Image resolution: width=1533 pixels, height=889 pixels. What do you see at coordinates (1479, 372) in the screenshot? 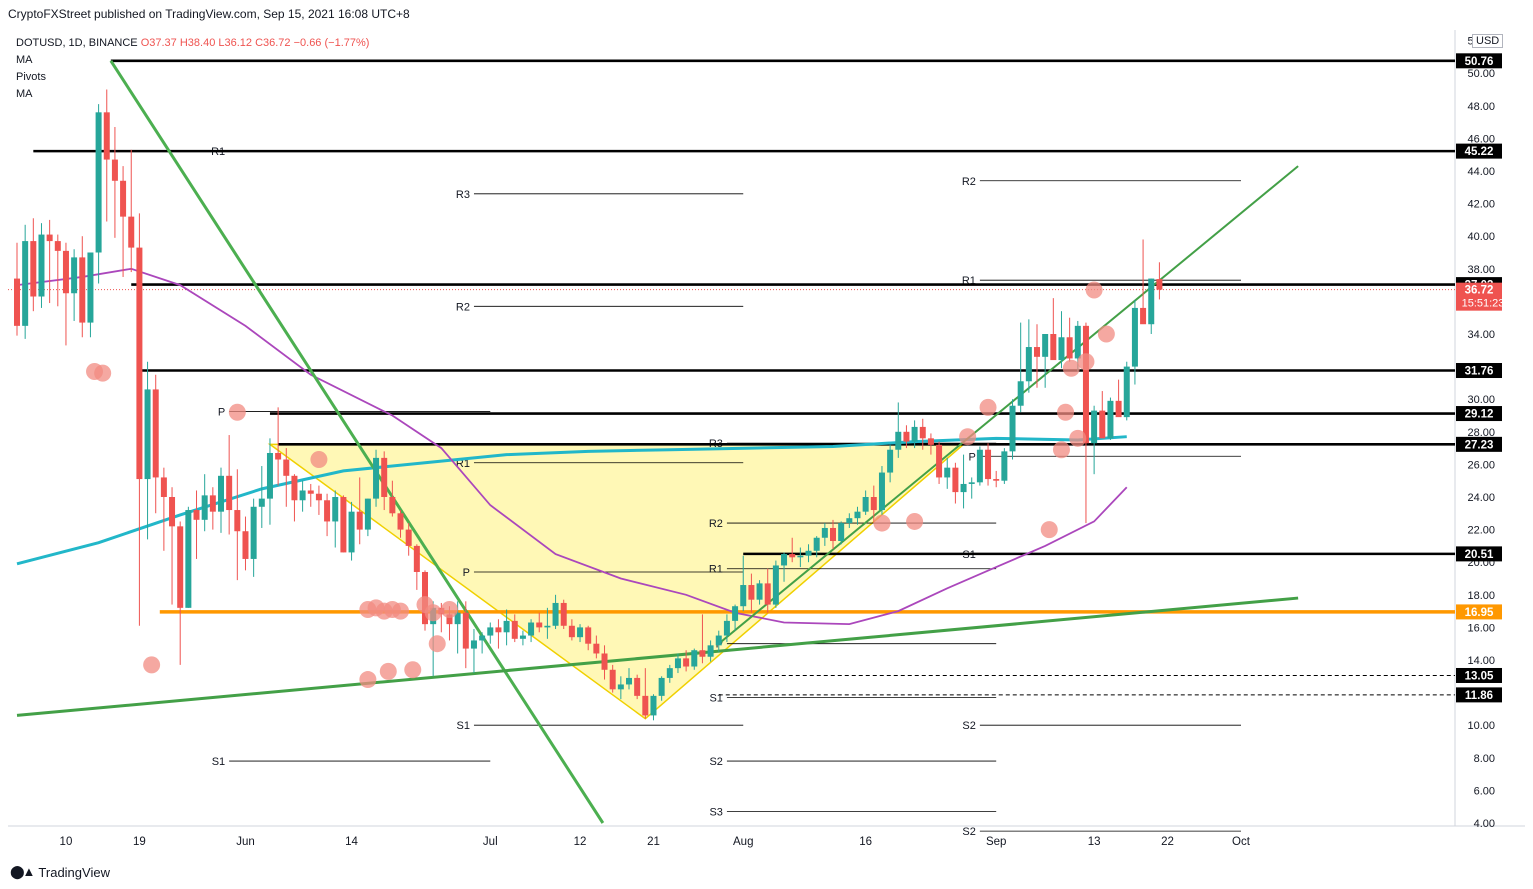
I see `price-label-text: 31.76` at bounding box center [1479, 372].